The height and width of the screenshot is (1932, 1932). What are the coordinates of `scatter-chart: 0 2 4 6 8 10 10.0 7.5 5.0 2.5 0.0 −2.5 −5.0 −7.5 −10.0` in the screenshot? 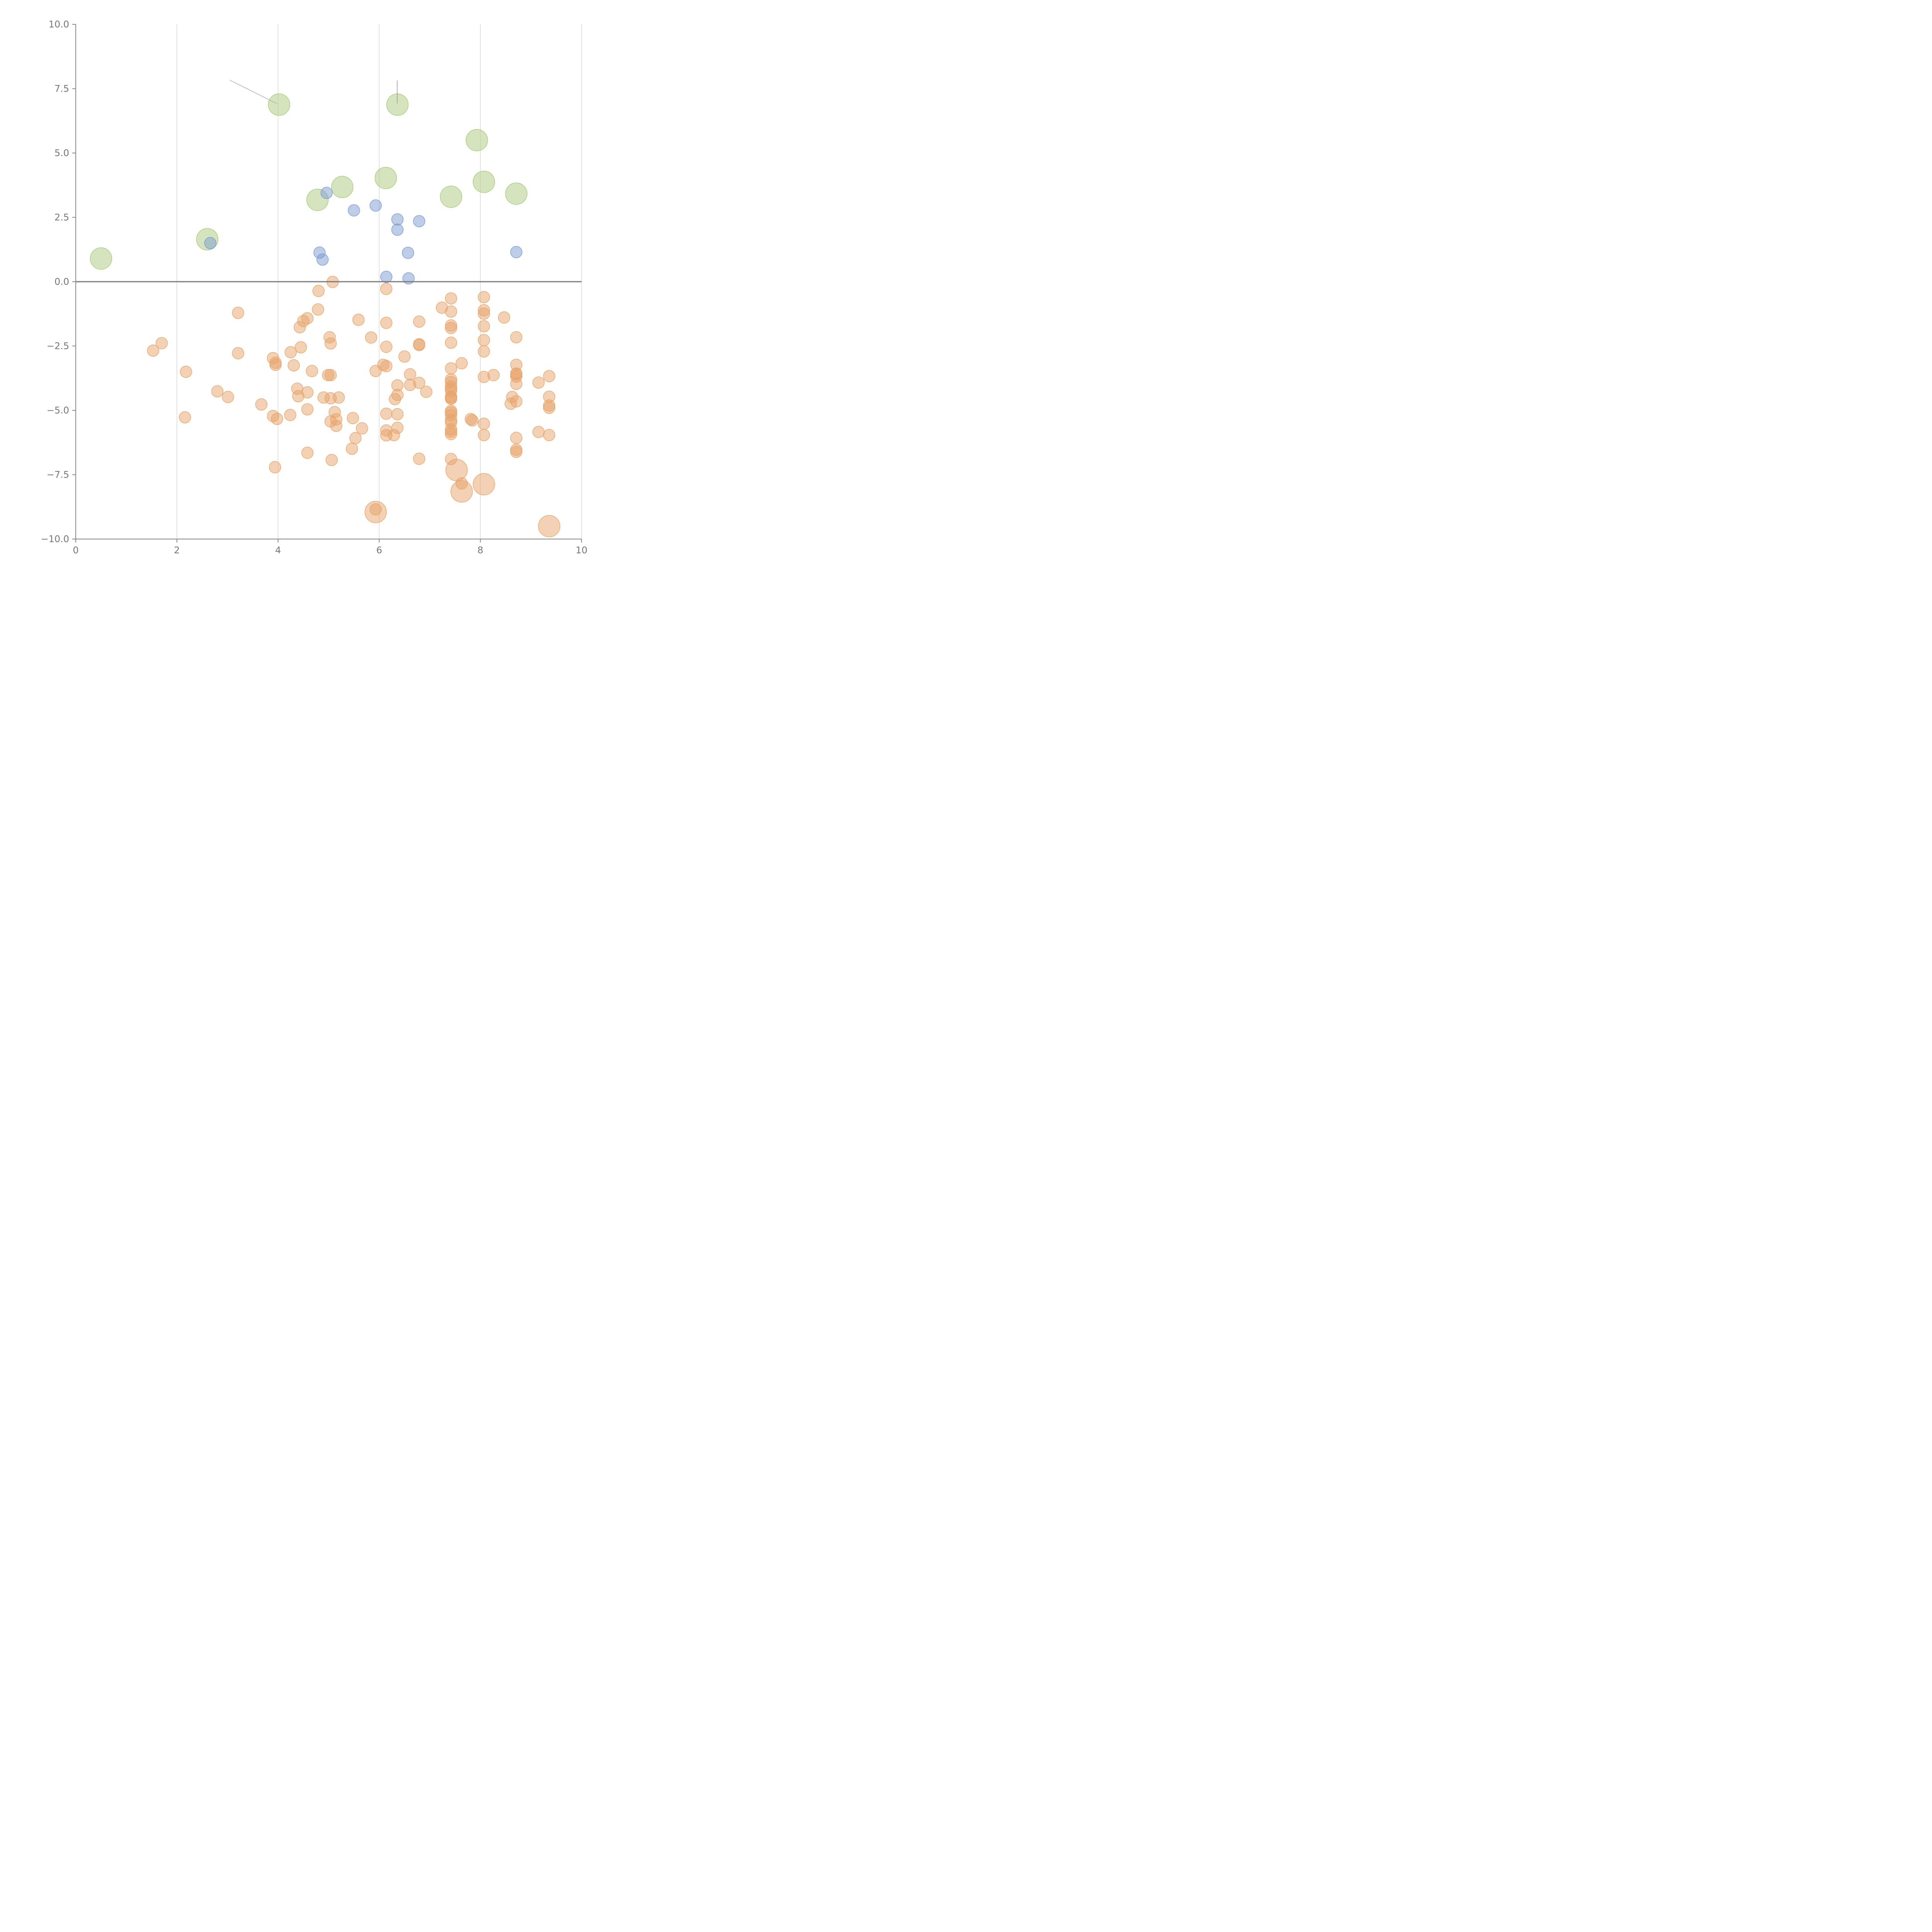 It's located at (314, 287).